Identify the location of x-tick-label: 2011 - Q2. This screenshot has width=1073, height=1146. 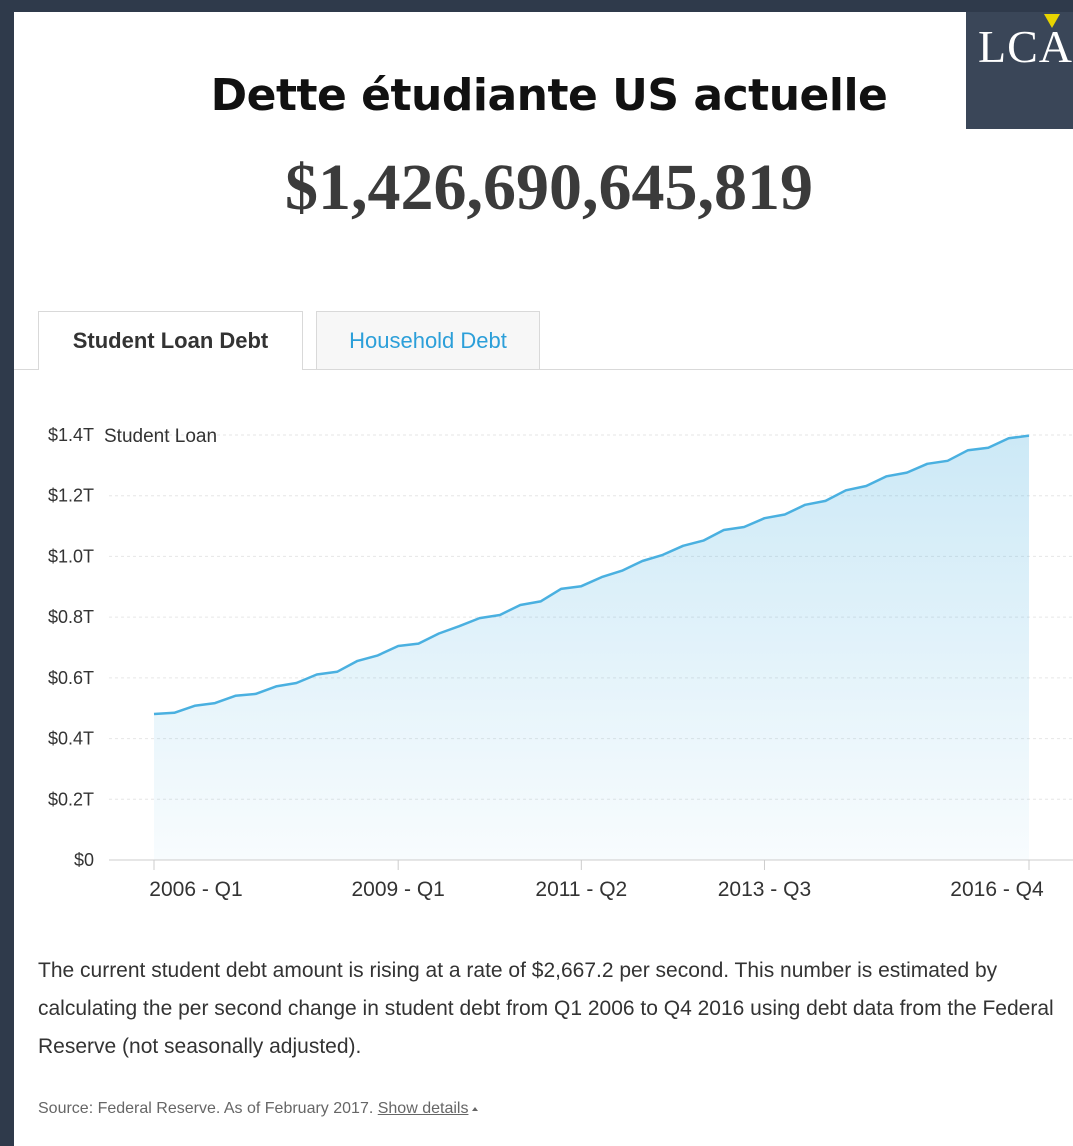
(581, 889).